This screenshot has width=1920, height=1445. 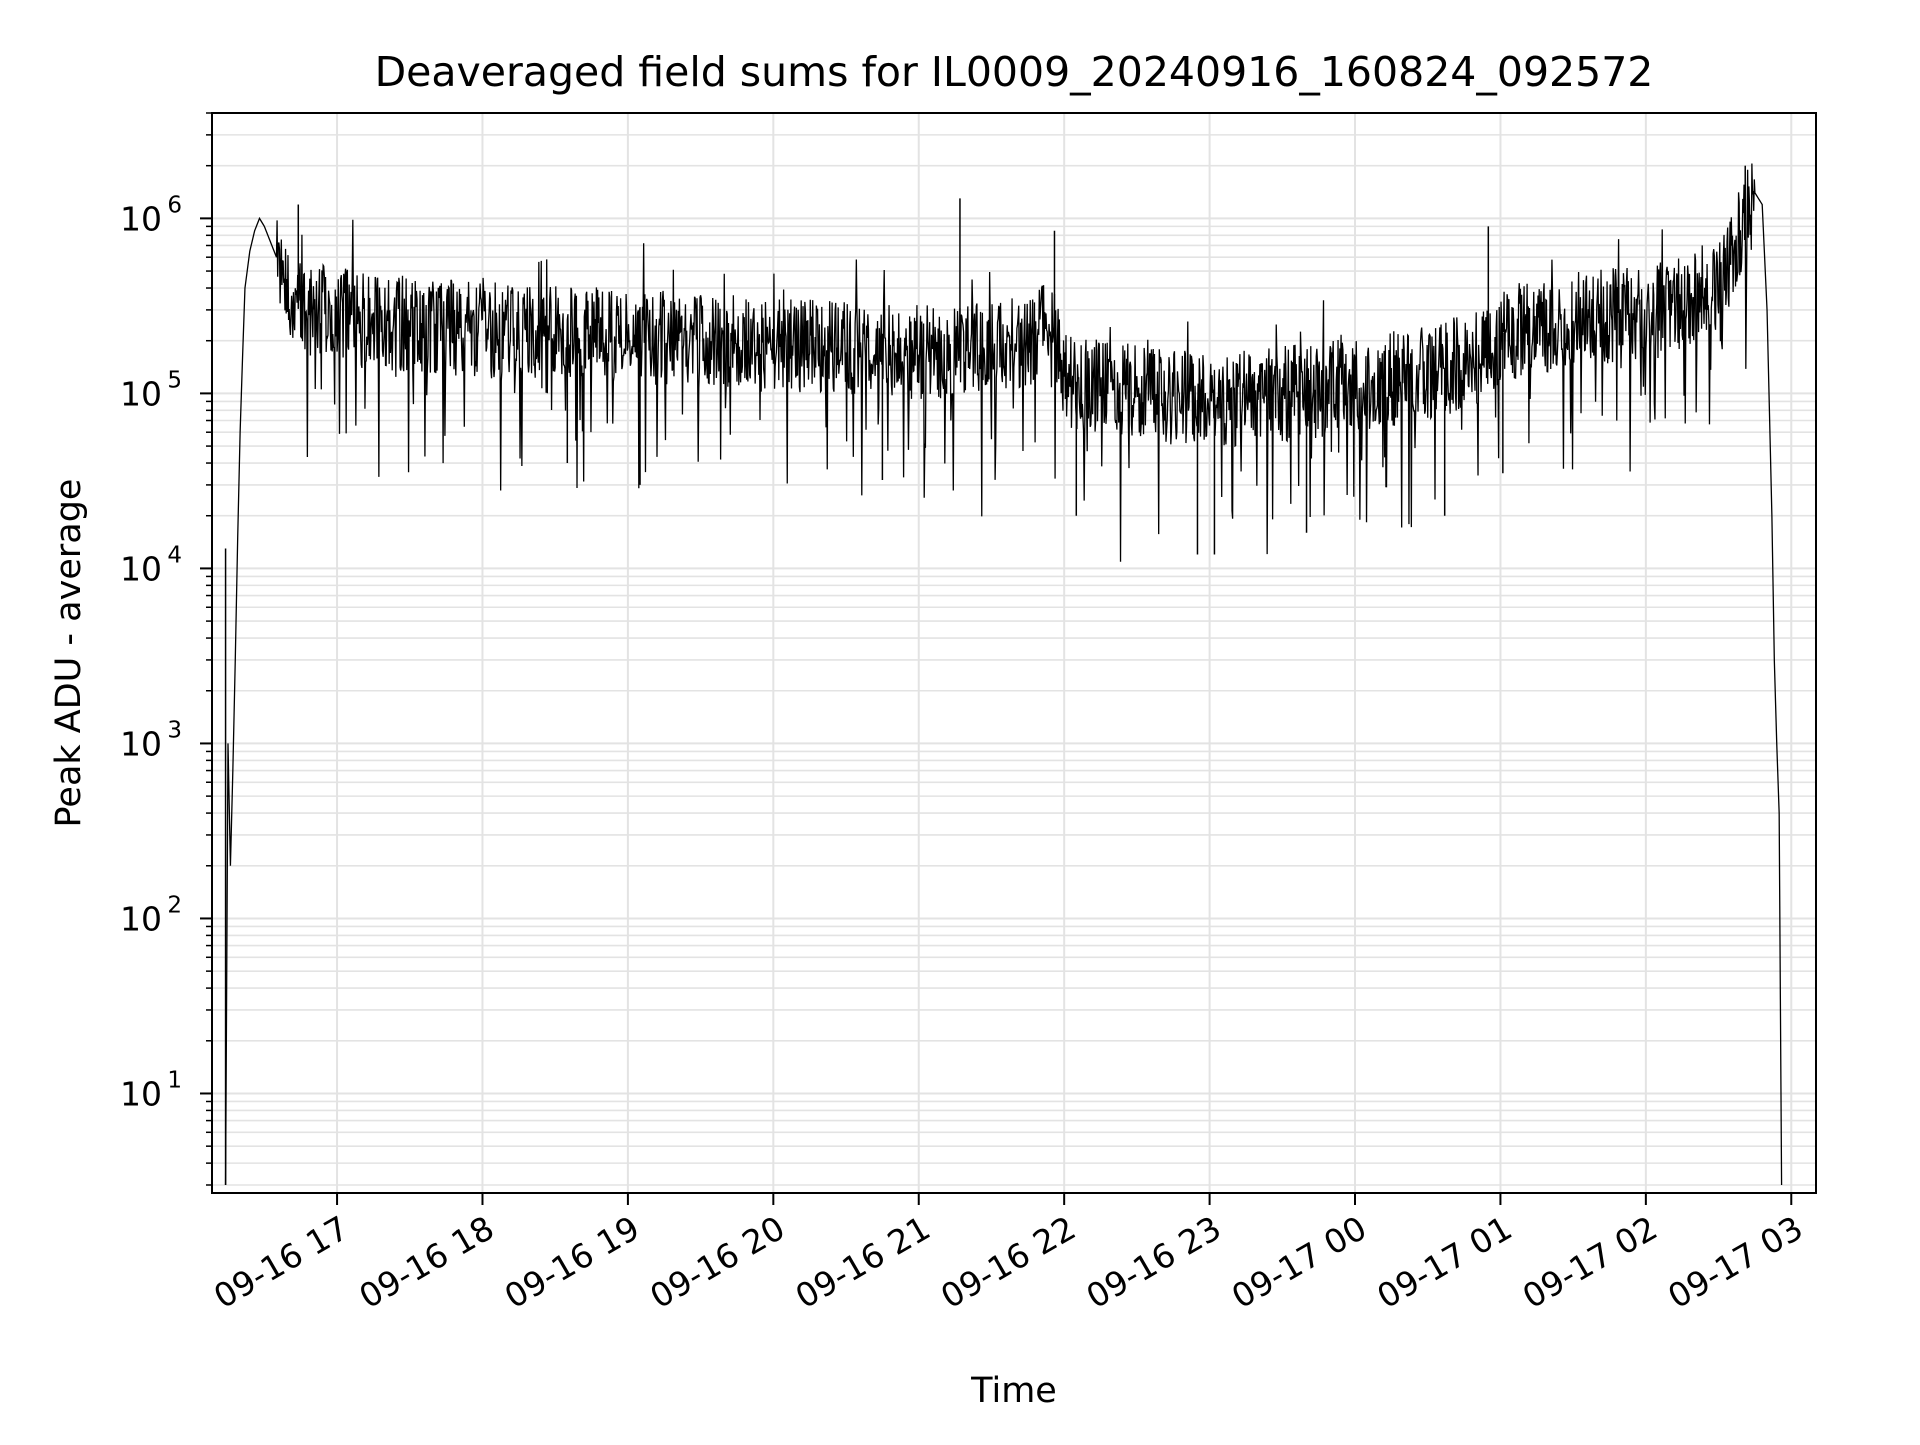 What do you see at coordinates (174, 1080) in the screenshot?
I see `y-tick-exponent: 1` at bounding box center [174, 1080].